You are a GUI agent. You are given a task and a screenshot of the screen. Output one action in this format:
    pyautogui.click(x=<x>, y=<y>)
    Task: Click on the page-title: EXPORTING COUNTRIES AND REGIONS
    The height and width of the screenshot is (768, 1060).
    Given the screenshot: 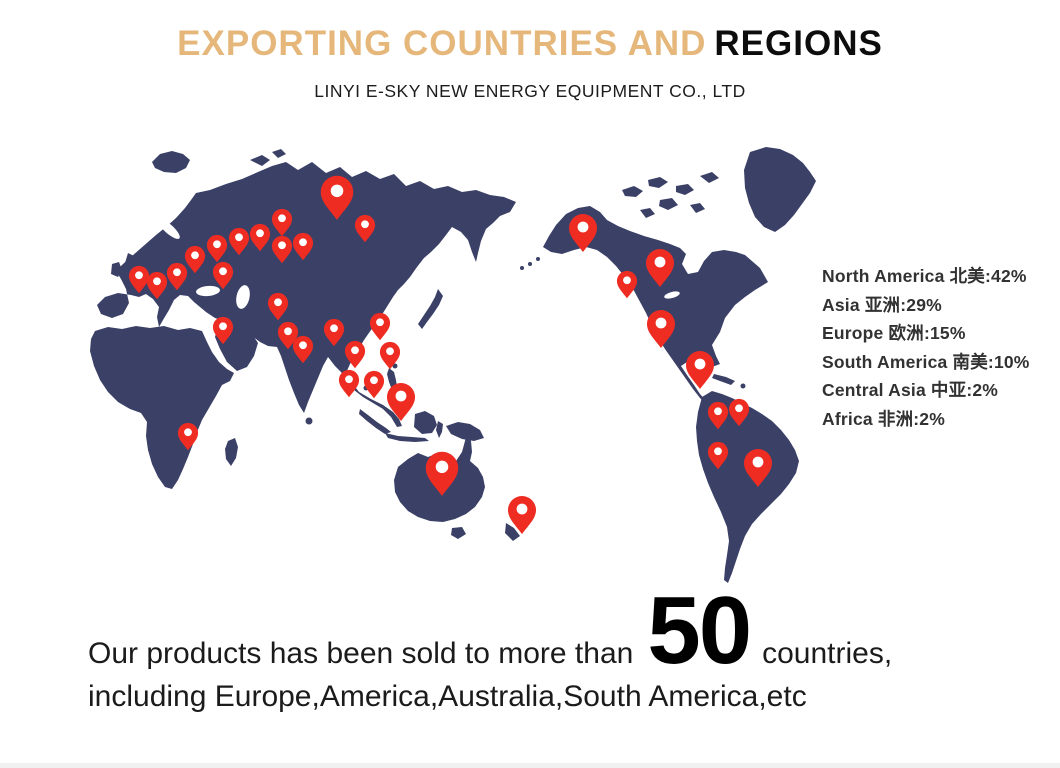 What is the action you would take?
    pyautogui.click(x=530, y=44)
    